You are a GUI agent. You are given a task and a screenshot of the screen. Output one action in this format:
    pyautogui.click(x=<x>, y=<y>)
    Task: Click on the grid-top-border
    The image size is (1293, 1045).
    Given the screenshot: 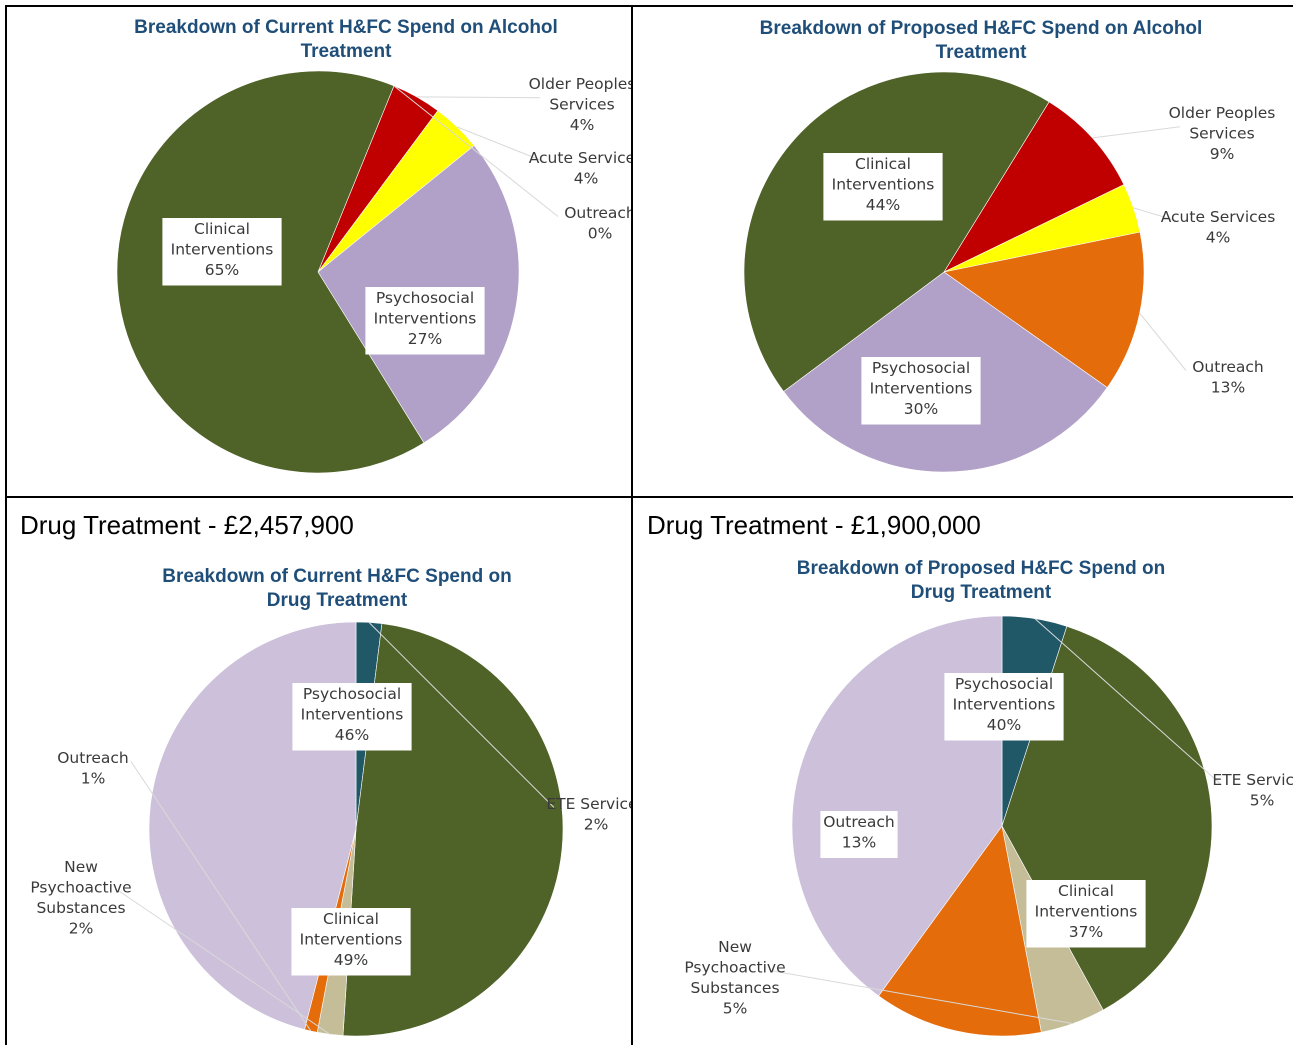 What is the action you would take?
    pyautogui.click(x=649, y=6)
    